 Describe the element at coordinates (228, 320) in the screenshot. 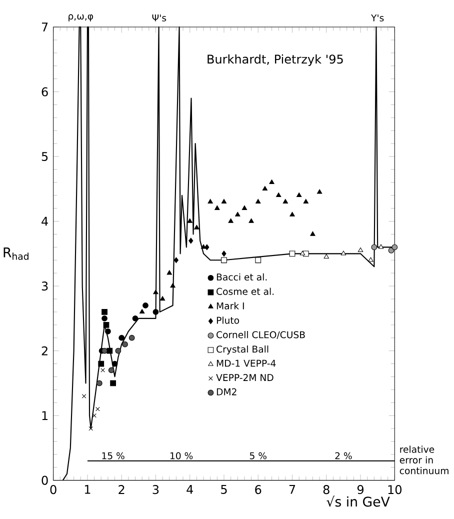

I see `legend-label: Pluto` at that location.